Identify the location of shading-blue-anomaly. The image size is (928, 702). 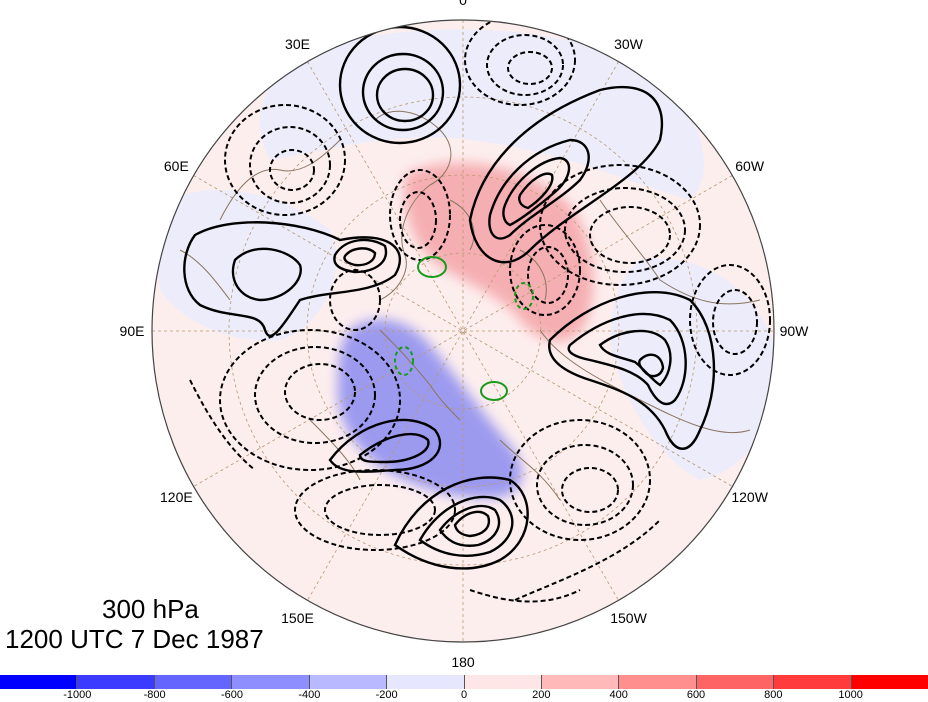
(429, 409).